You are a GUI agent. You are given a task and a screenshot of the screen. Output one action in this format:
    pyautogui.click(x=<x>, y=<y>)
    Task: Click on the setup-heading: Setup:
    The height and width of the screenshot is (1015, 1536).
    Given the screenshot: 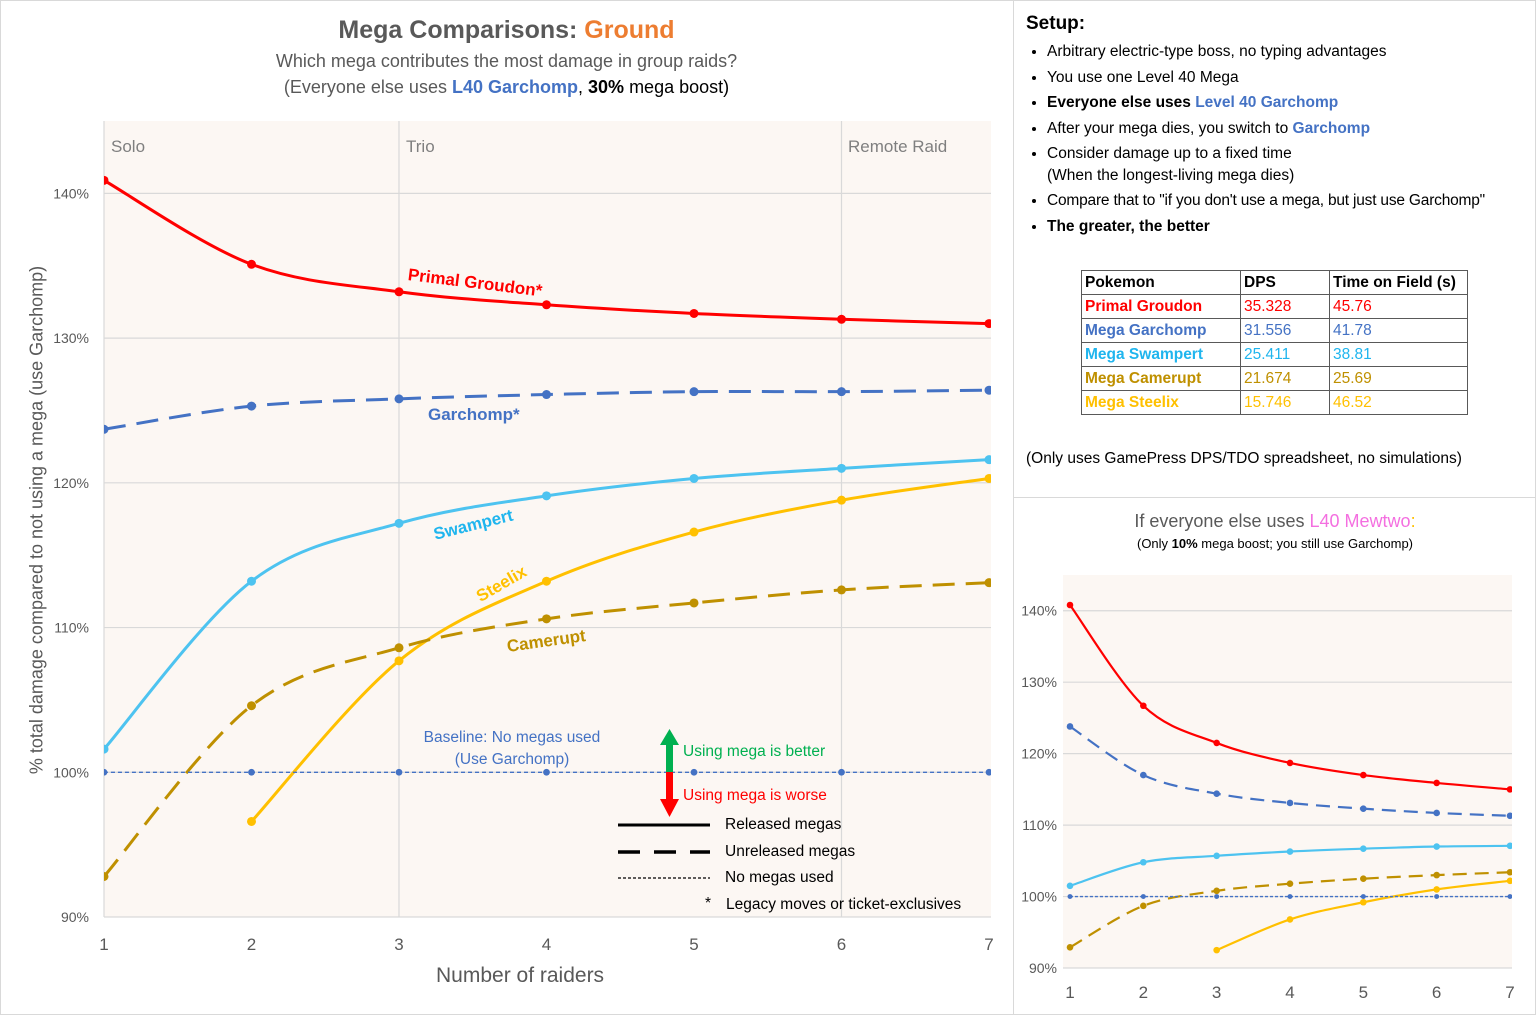 What is the action you would take?
    pyautogui.click(x=1056, y=23)
    